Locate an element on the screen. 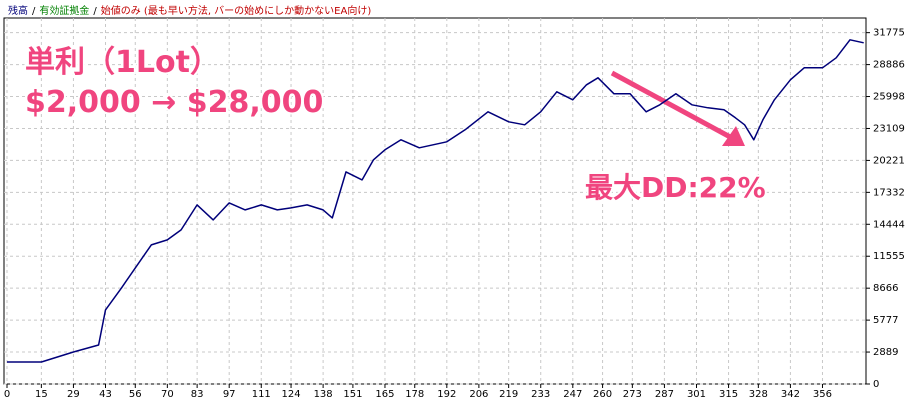 Image resolution: width=912 pixels, height=401 pixels. legend-entry: 始値のみ (最も早い方法, バーの始めにしか動かないEA向け) is located at coordinates (236, 10).